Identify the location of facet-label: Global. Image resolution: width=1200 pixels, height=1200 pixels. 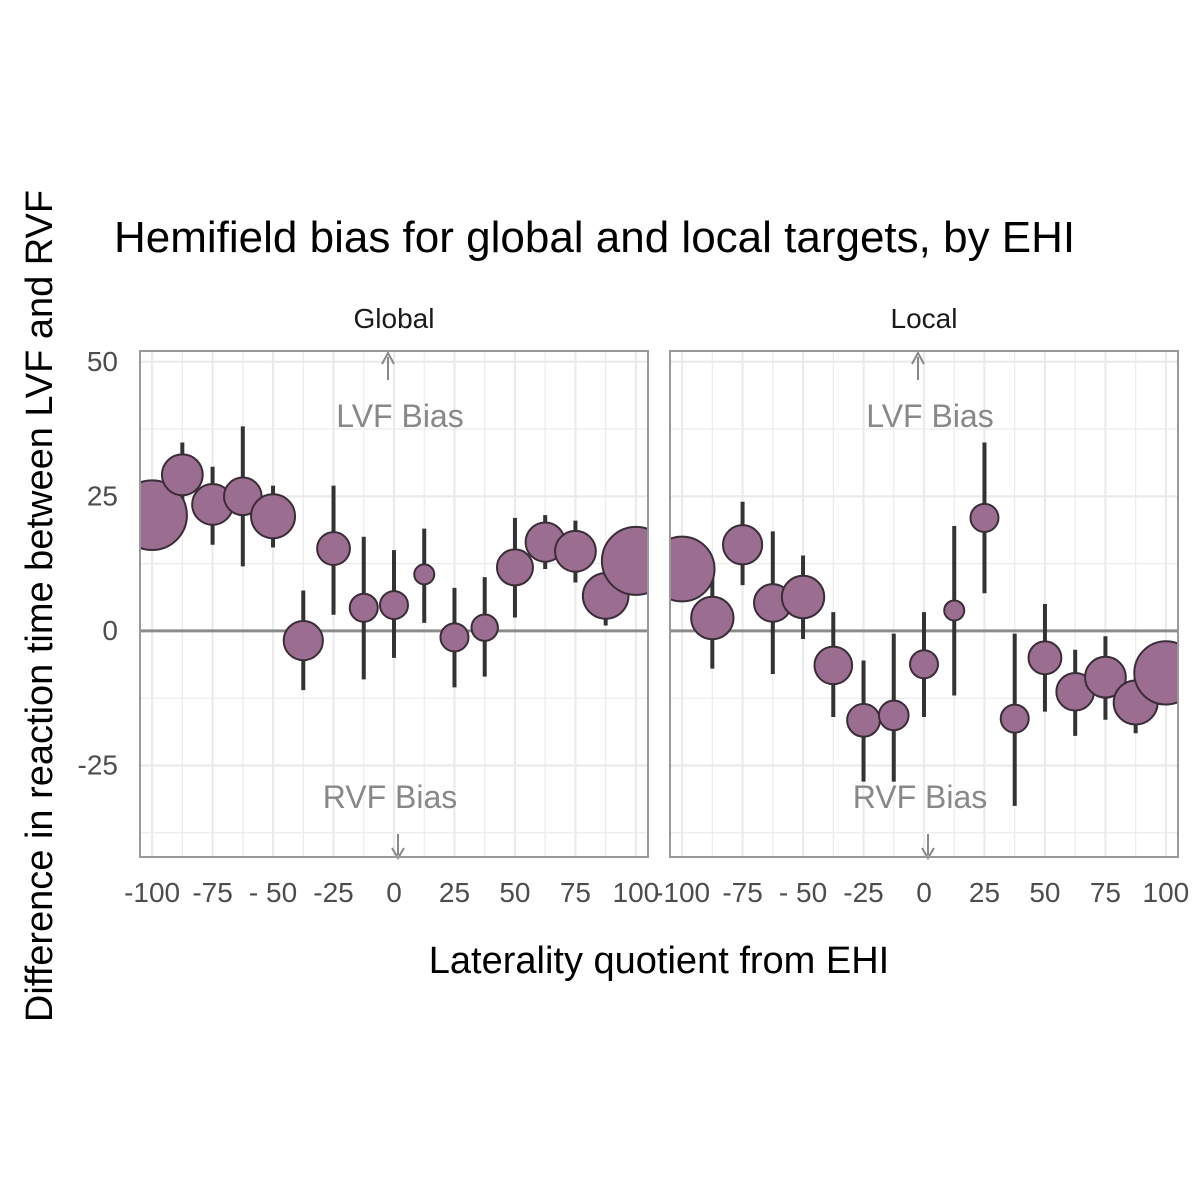
(394, 318).